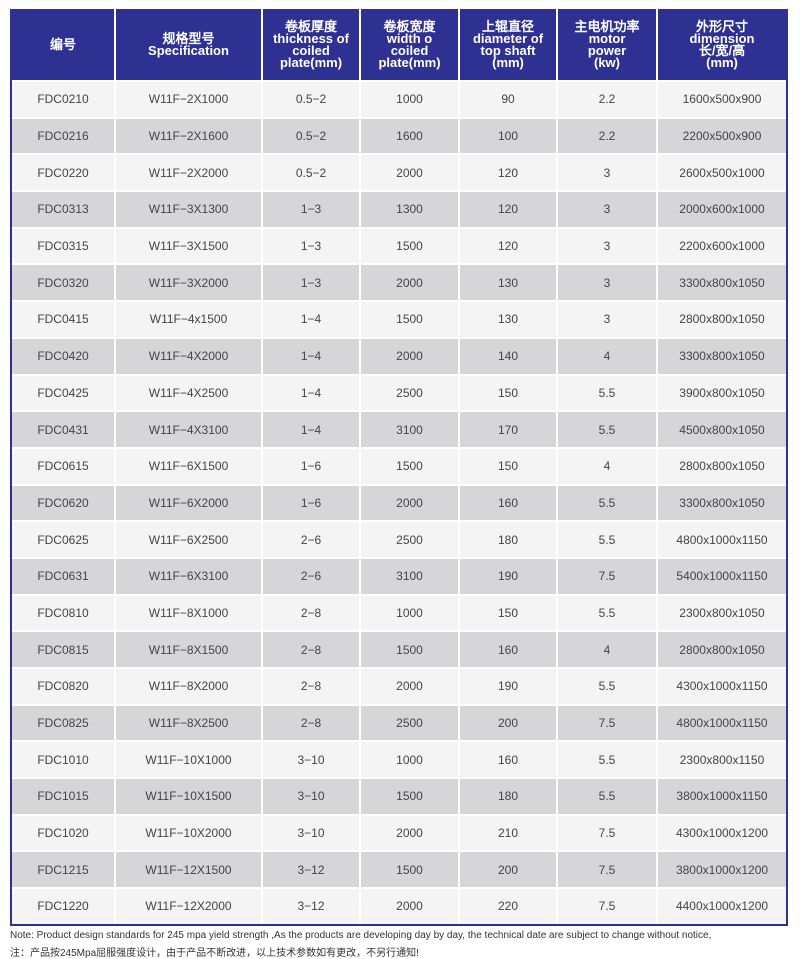  Describe the element at coordinates (63, 832) in the screenshot. I see `cell-id: FDC1020` at that location.